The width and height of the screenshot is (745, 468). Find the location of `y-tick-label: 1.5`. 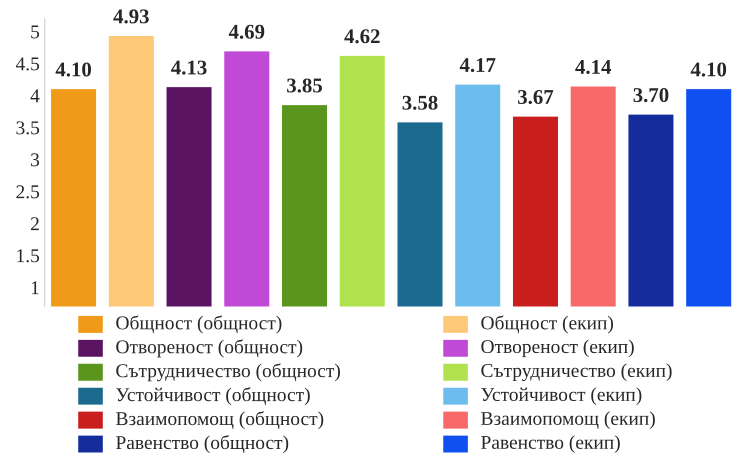

y-tick-label: 1.5 is located at coordinates (28, 255).